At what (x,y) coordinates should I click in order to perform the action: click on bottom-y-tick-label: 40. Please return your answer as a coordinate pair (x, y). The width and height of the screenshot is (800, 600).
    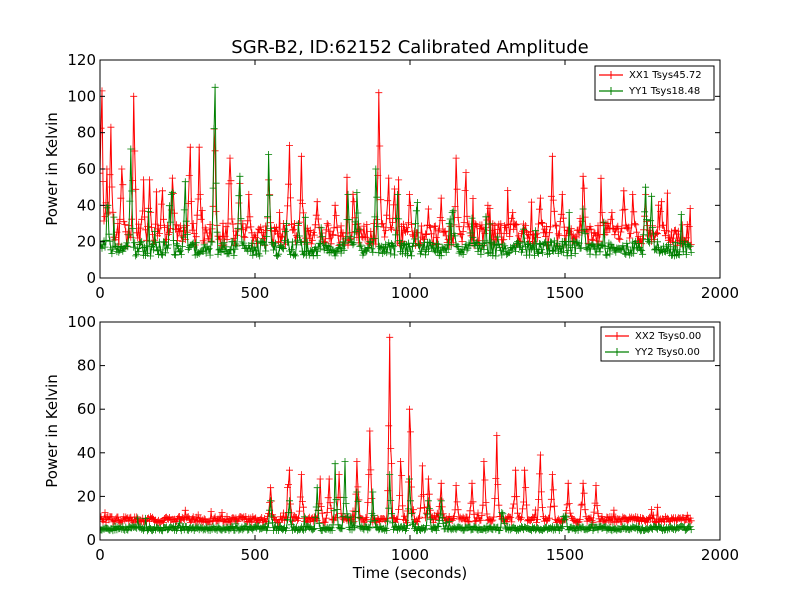
    Looking at the image, I should click on (86, 453).